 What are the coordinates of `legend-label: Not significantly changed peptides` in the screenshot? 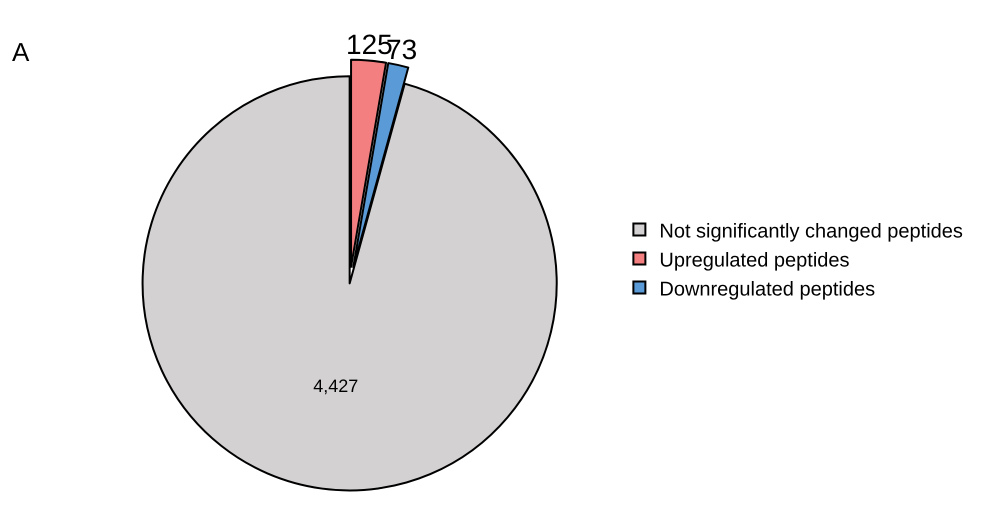 It's located at (811, 231).